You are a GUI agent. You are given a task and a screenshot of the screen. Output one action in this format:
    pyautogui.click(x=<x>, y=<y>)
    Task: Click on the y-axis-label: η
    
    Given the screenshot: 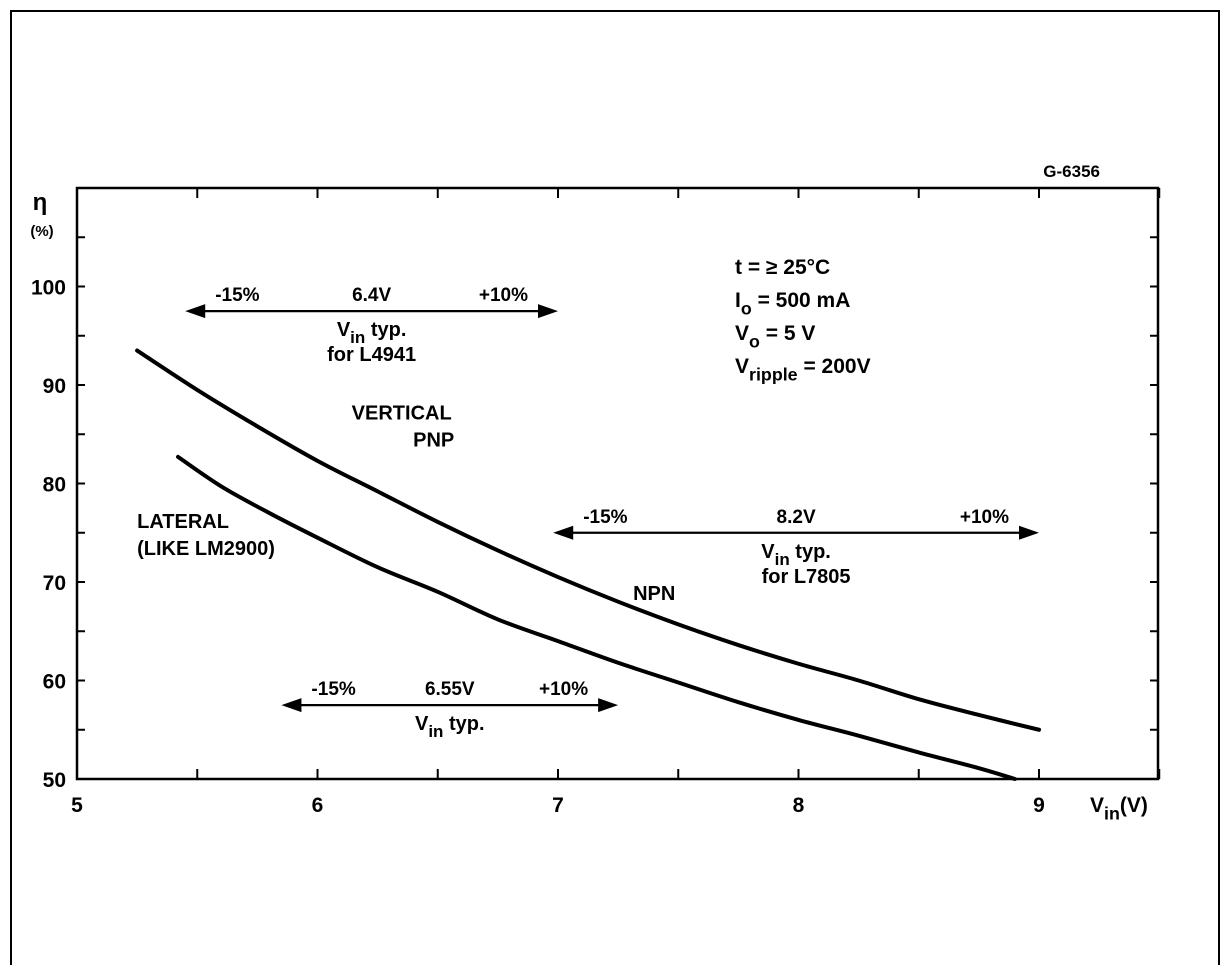 What is the action you would take?
    pyautogui.click(x=40, y=202)
    